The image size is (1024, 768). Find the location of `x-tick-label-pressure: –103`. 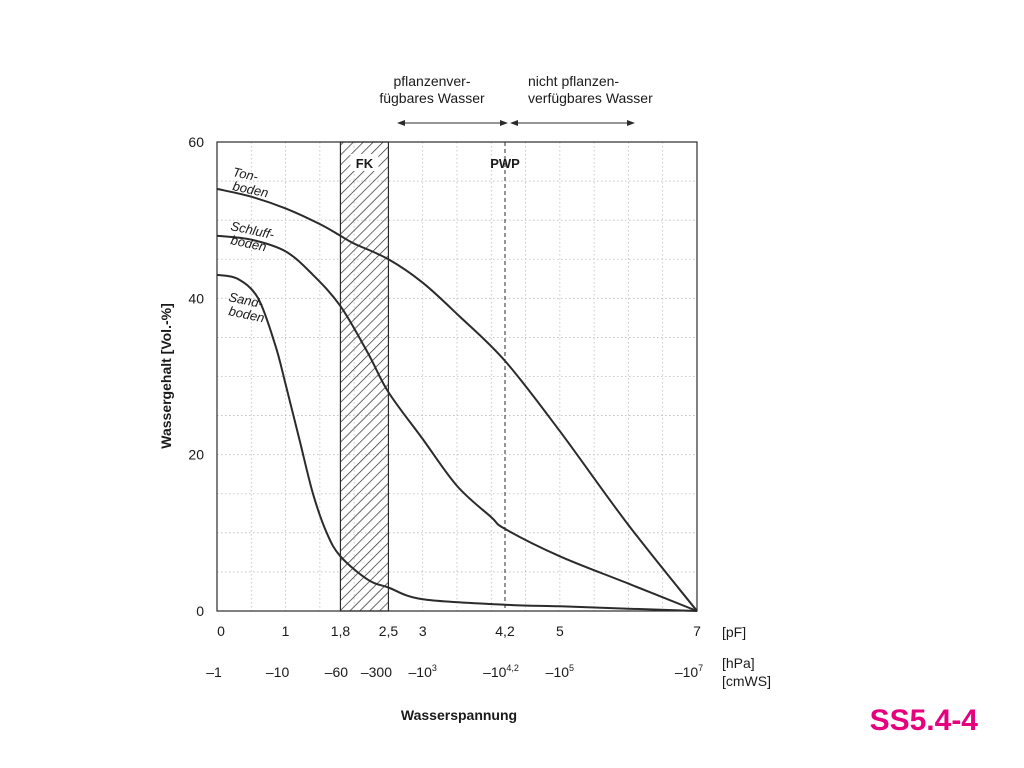

x-tick-label-pressure: –103 is located at coordinates (423, 671).